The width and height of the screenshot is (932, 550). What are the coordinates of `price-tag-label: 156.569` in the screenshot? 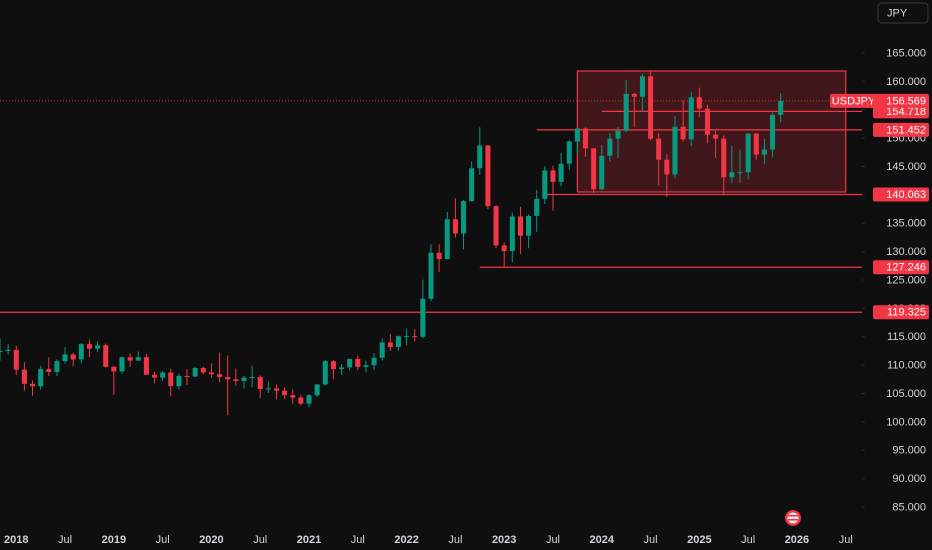 It's located at (906, 101).